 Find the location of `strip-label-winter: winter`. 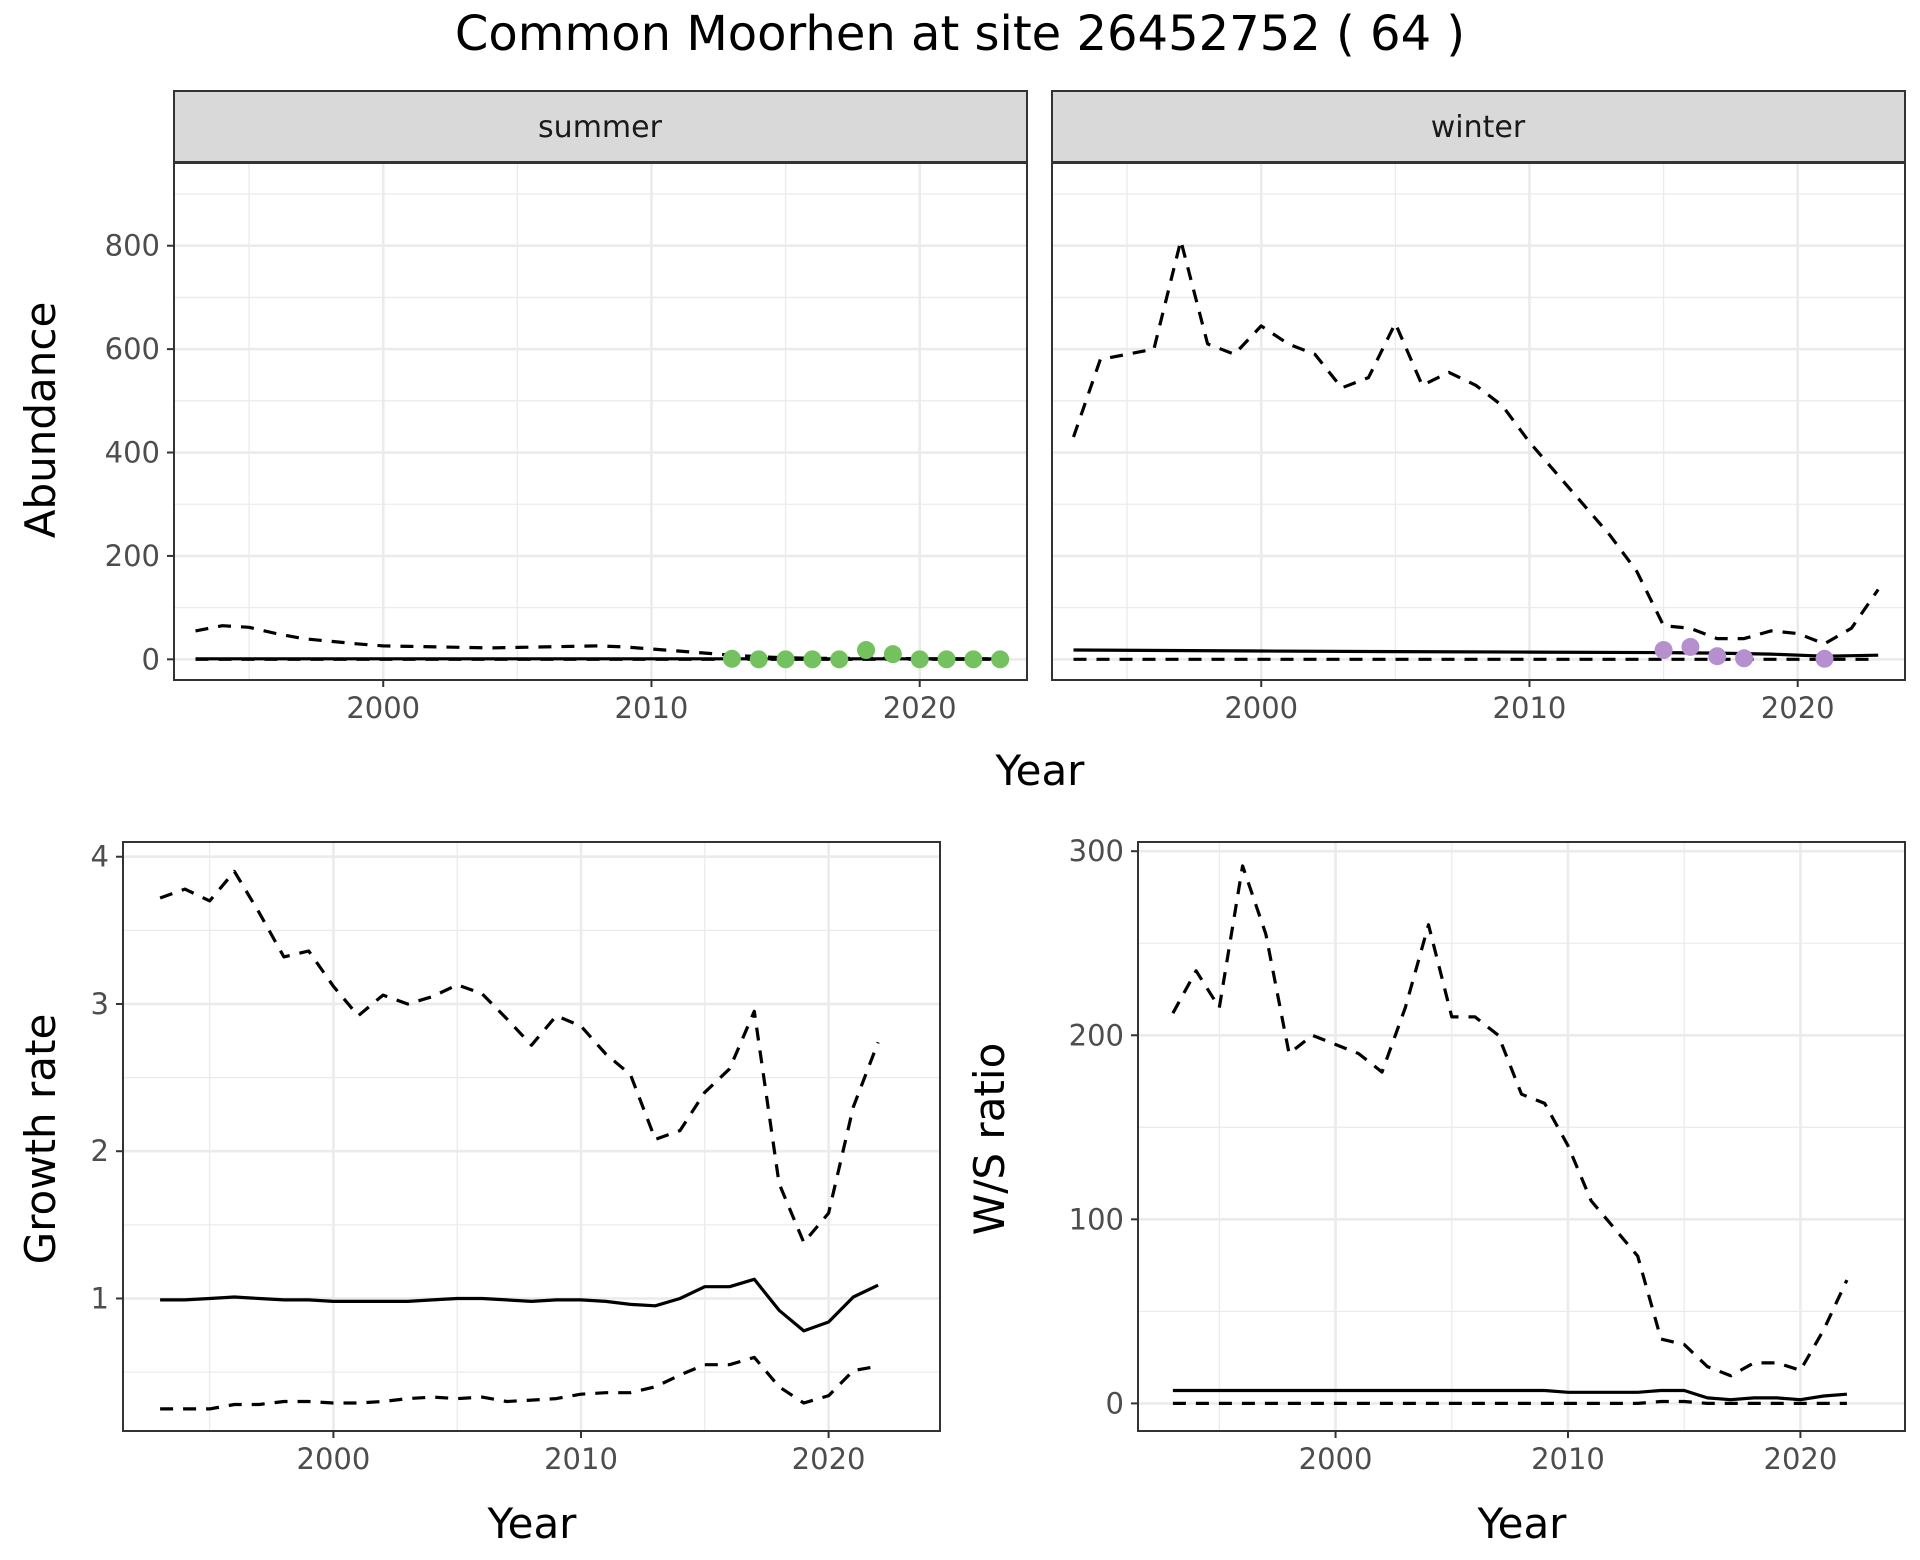

strip-label-winter: winter is located at coordinates (1478, 127).